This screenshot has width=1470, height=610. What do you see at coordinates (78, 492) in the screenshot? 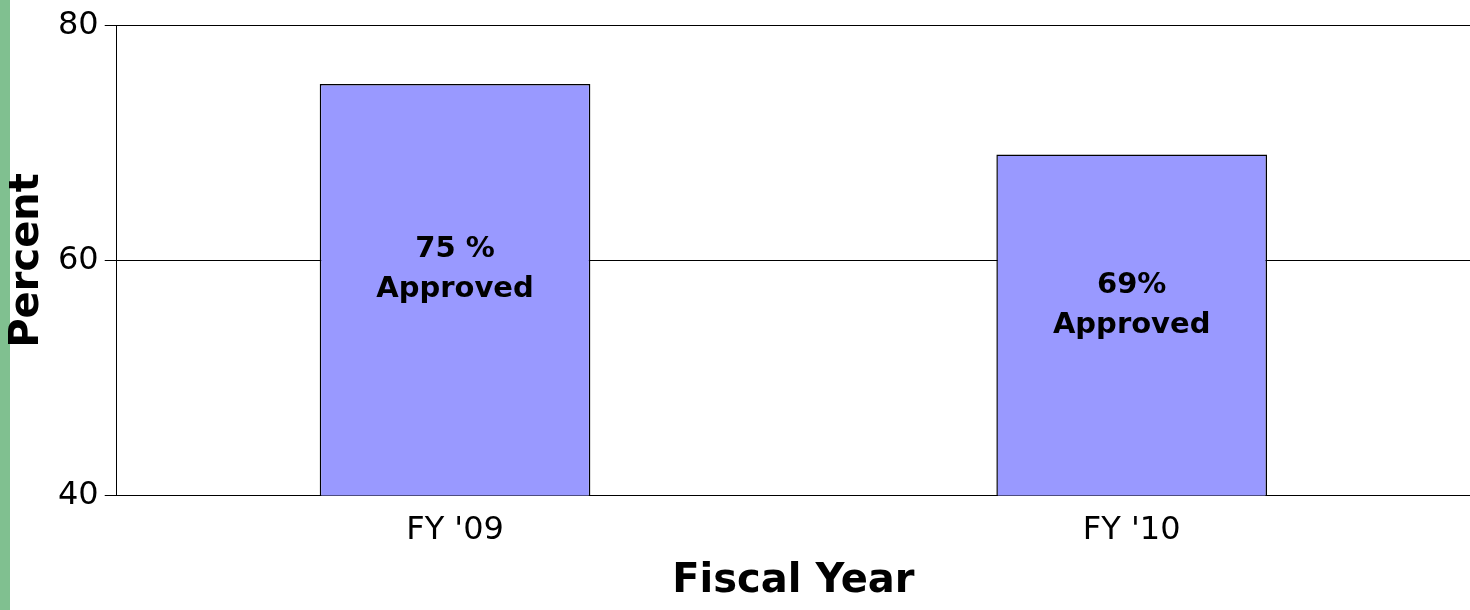
I see `y-tick-label: 40` at bounding box center [78, 492].